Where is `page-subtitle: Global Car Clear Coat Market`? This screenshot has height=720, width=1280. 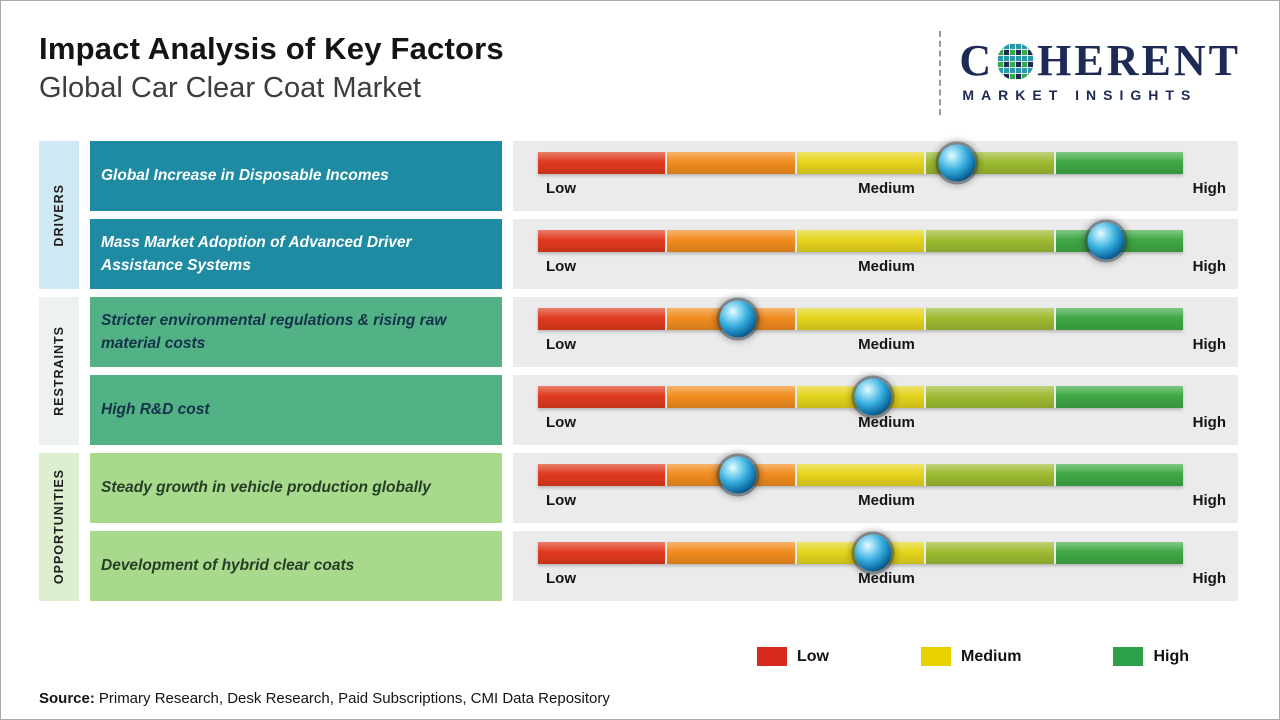
page-subtitle: Global Car Clear Coat Market is located at coordinates (230, 87).